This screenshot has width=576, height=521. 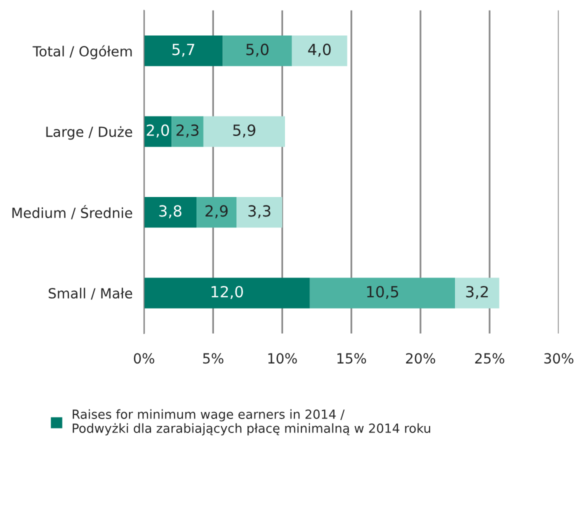 I want to click on y-tick-label: Total / Ogółem, so click(x=82, y=52).